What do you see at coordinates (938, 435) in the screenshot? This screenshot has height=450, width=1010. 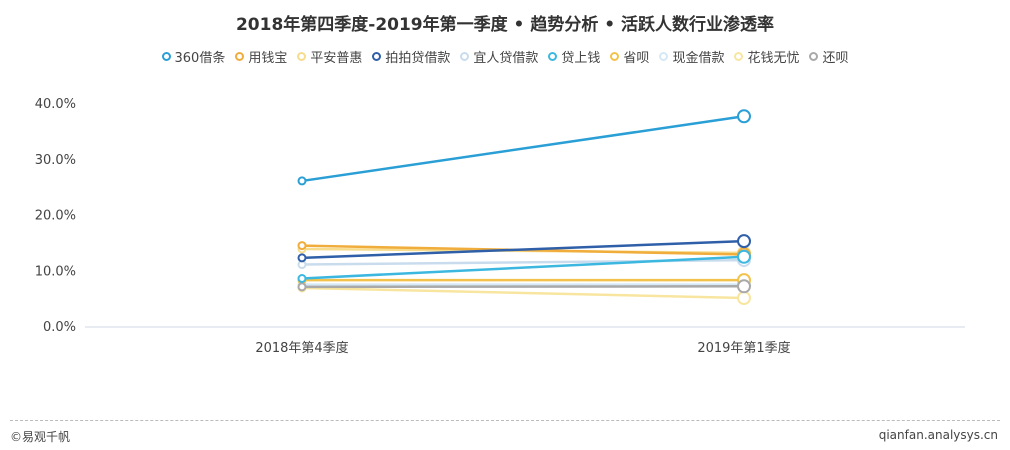 I see `site-label: qianfan.analysys.cn` at bounding box center [938, 435].